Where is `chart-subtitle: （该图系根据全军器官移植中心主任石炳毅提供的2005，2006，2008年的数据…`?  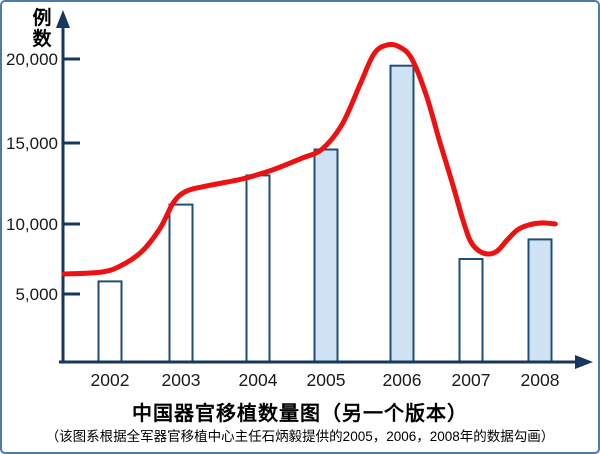 chart-subtitle: （该图系根据全军器官移植中心主任石炳毅提供的2005，2006，2008年的数据… is located at coordinates (300, 436).